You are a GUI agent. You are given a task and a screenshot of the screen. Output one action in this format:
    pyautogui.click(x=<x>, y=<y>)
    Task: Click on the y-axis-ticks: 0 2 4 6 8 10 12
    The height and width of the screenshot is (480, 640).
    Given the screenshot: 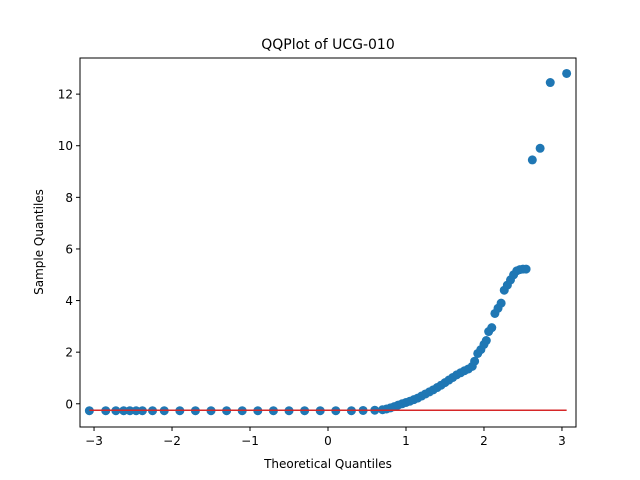 What is the action you would take?
    pyautogui.click(x=69, y=249)
    